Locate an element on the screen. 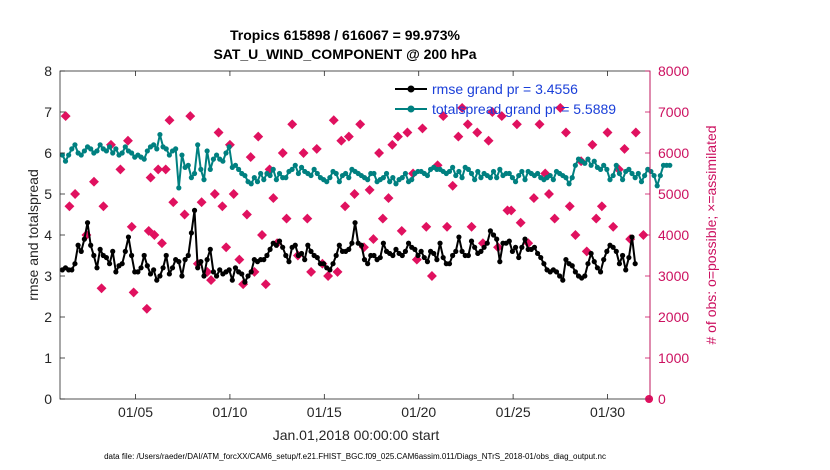  y-left-tick-label: 1 is located at coordinates (48, 358).